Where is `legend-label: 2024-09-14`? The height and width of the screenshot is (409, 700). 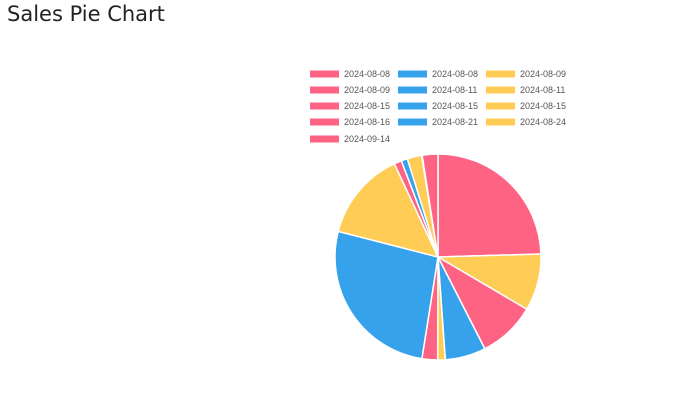 legend-label: 2024-09-14 is located at coordinates (367, 139).